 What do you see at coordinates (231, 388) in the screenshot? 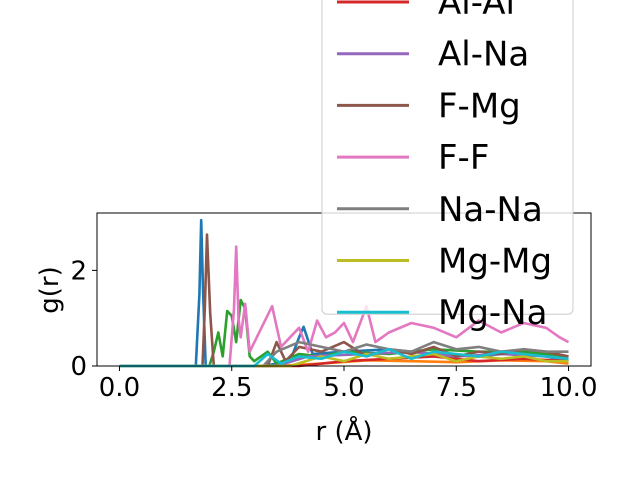
I see `x-tick-label: 2.5` at bounding box center [231, 388].